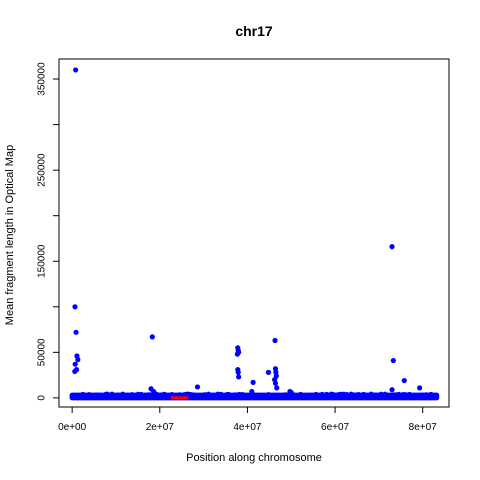 This screenshot has width=480, height=480. I want to click on baseline-point, so click(436, 396).